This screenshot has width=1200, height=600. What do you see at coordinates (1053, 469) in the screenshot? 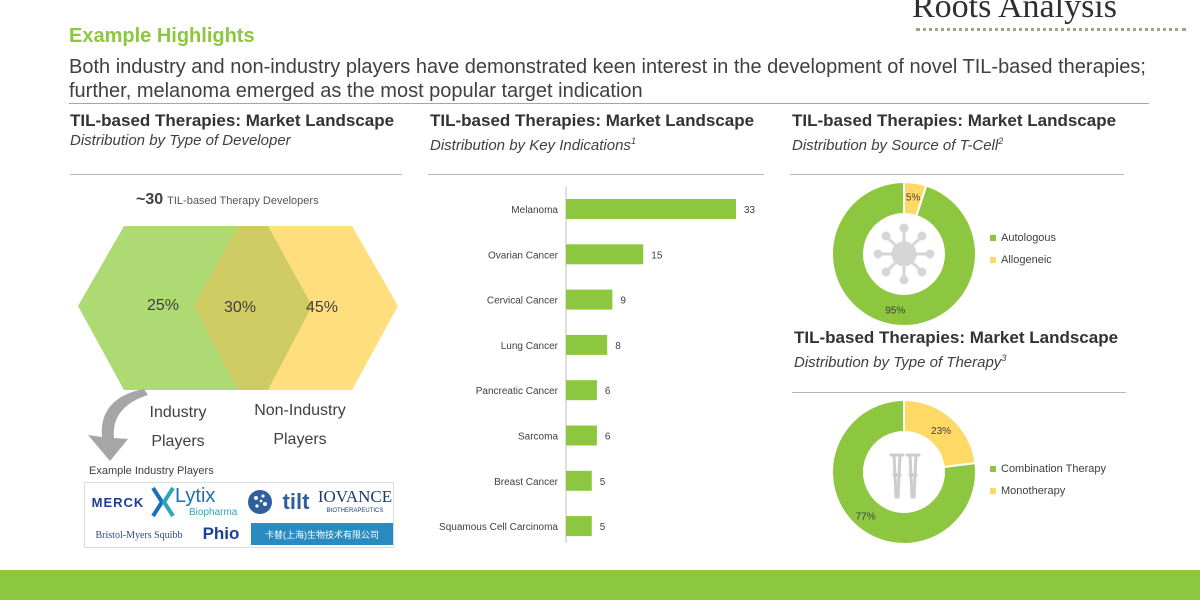
I see `legend-label: Combination Therapy` at bounding box center [1053, 469].